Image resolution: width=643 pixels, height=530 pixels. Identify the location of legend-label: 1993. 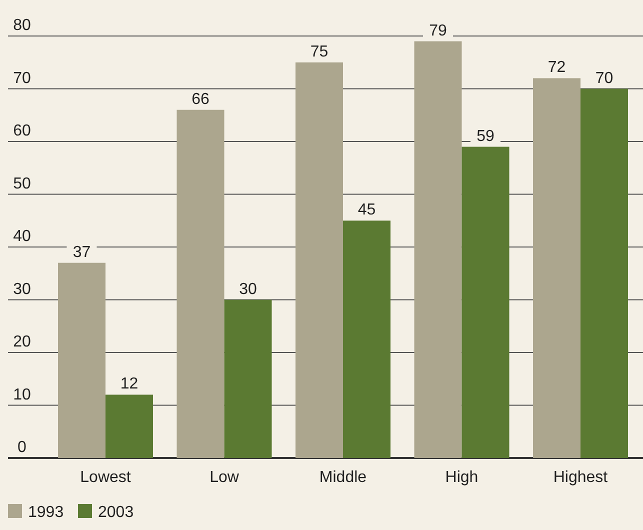
(46, 512).